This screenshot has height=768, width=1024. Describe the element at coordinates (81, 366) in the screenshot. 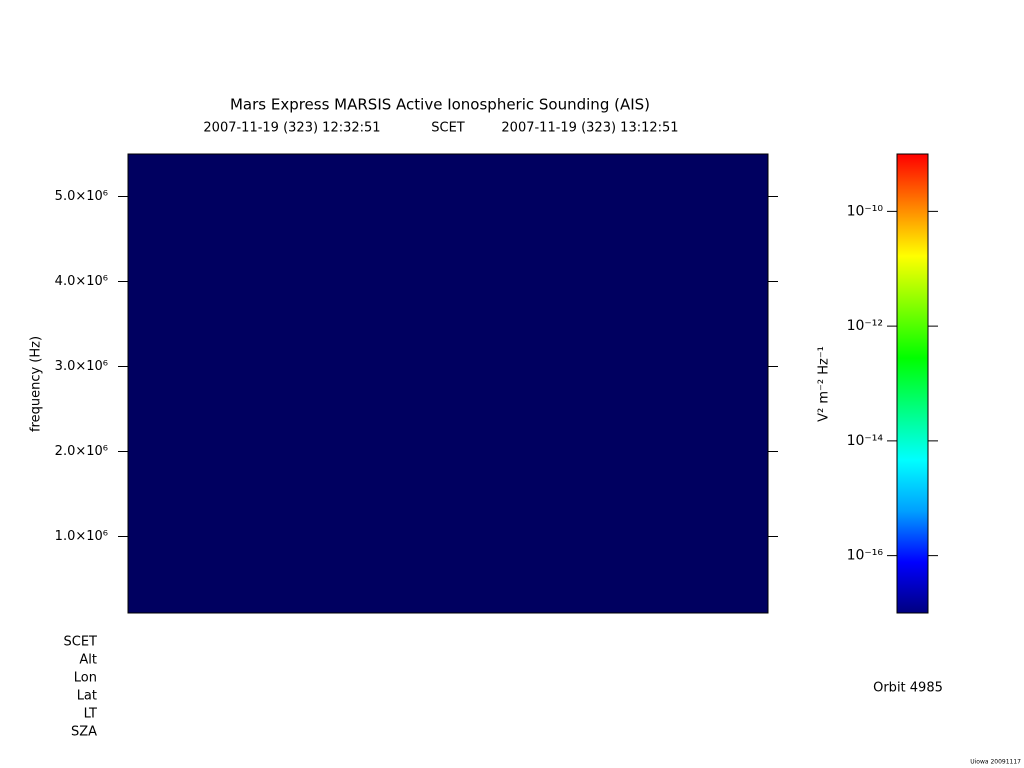

I see `y-tick-label: 3.0×10⁶` at that location.